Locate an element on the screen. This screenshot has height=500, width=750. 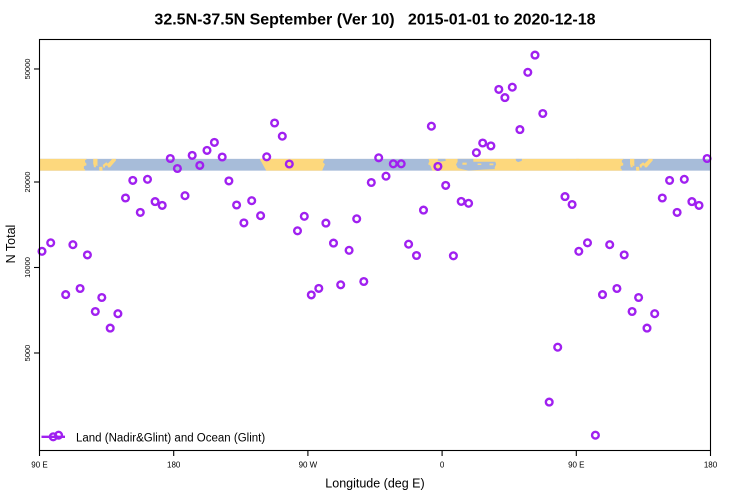
y-axis-title: N Total is located at coordinates (11, 244).